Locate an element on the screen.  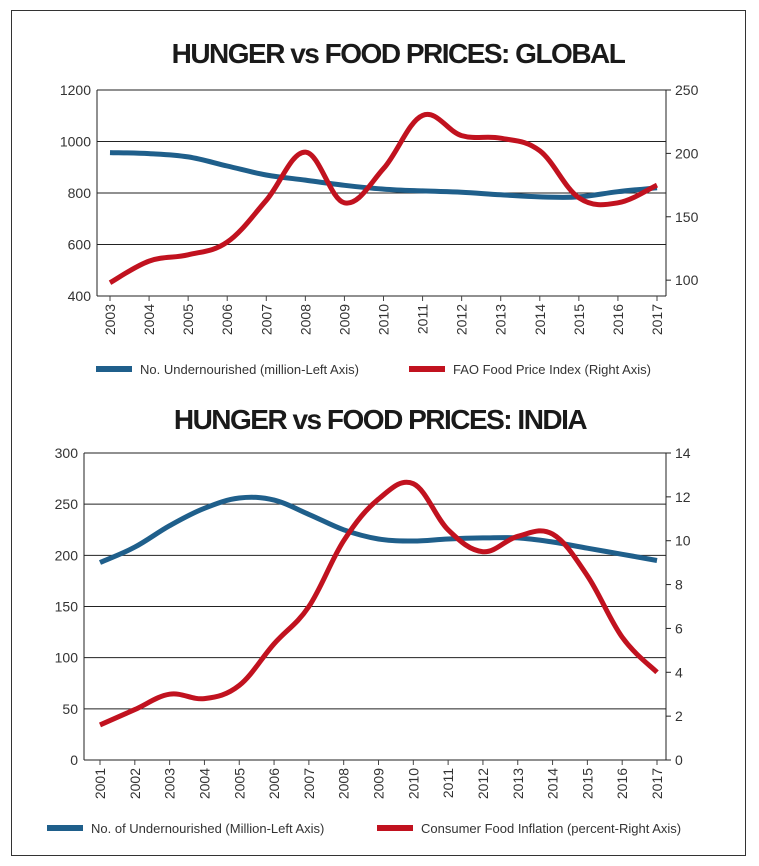
left-axis-tick-label: 300 is located at coordinates (67, 453).